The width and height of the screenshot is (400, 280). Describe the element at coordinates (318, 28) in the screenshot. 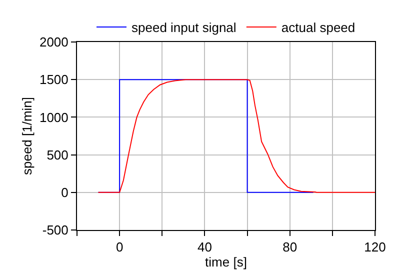

I see `legend-label: actual speed` at that location.